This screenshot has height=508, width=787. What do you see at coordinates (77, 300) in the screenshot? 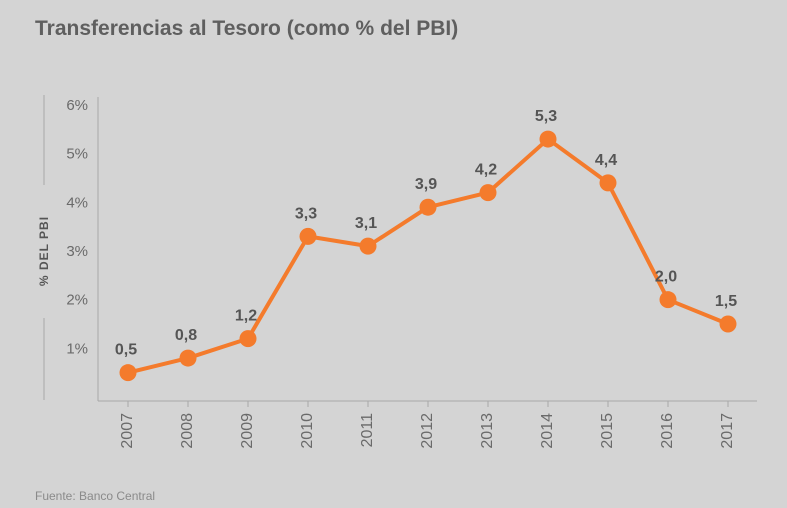
I see `y-tick-label: 2%` at bounding box center [77, 300].